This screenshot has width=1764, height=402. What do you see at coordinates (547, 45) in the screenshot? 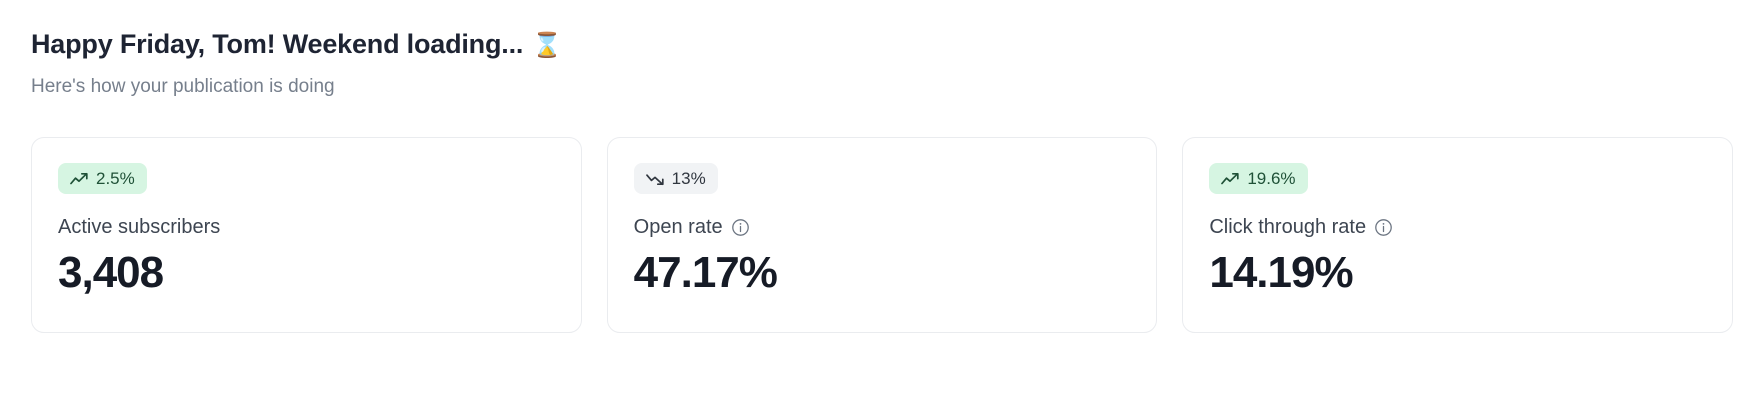
I see `hourglass-emoji: ⌛` at bounding box center [547, 45].